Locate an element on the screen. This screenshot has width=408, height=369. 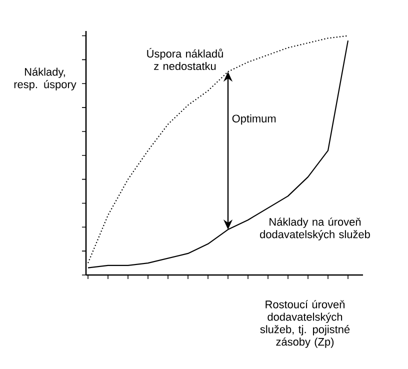
series-label: Náklady na úroveň dodavatelských služeb is located at coordinates (315, 229).